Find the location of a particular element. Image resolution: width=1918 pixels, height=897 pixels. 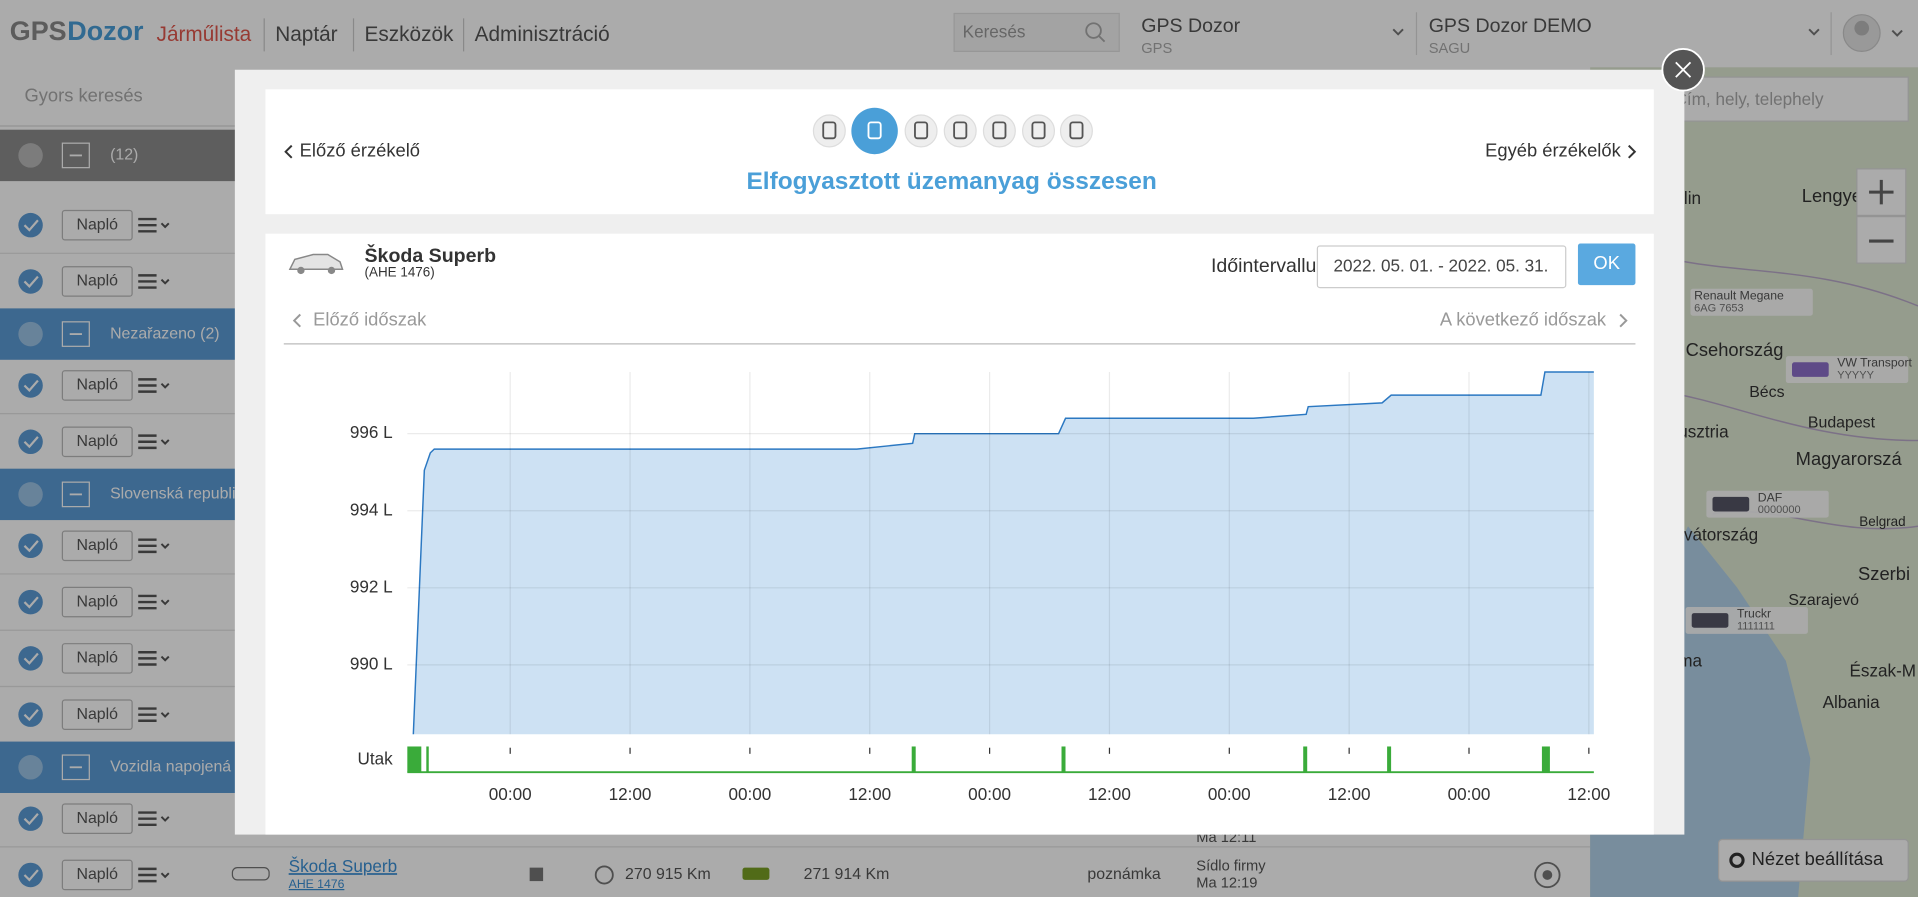

search-placeholder: Keresés is located at coordinates (994, 32).